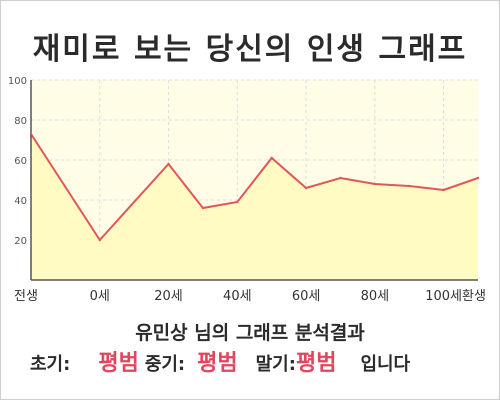 This screenshot has height=400, width=500. I want to click on x-tick-labels: 전생 0세 20세 40세 60세 80세 100세 환생, so click(250, 296).